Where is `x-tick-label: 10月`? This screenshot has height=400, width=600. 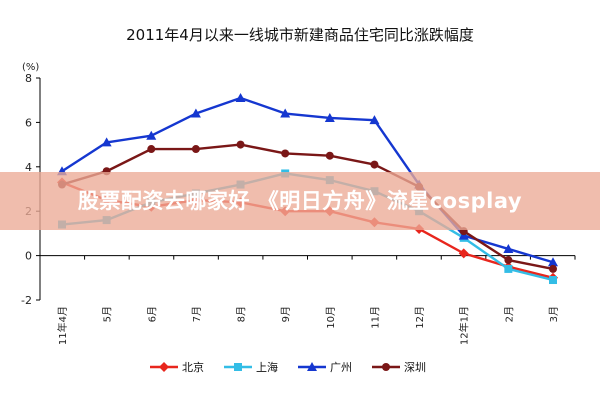 x-tick-label: 10月 is located at coordinates (331, 317).